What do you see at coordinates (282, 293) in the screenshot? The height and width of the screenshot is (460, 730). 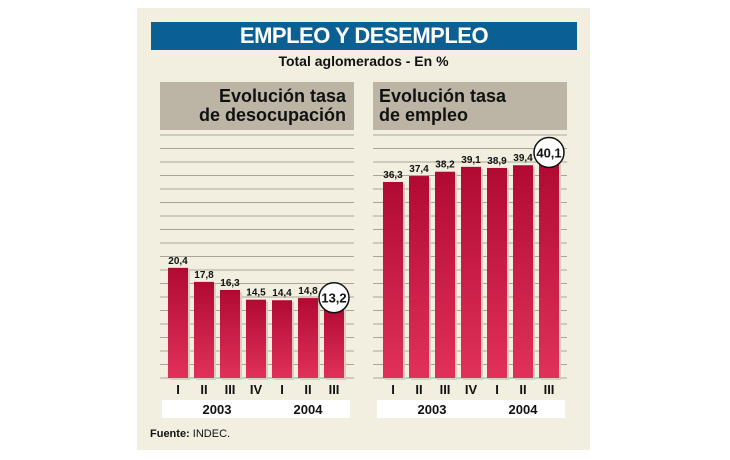 I see `data-label: 14,4` at bounding box center [282, 293].